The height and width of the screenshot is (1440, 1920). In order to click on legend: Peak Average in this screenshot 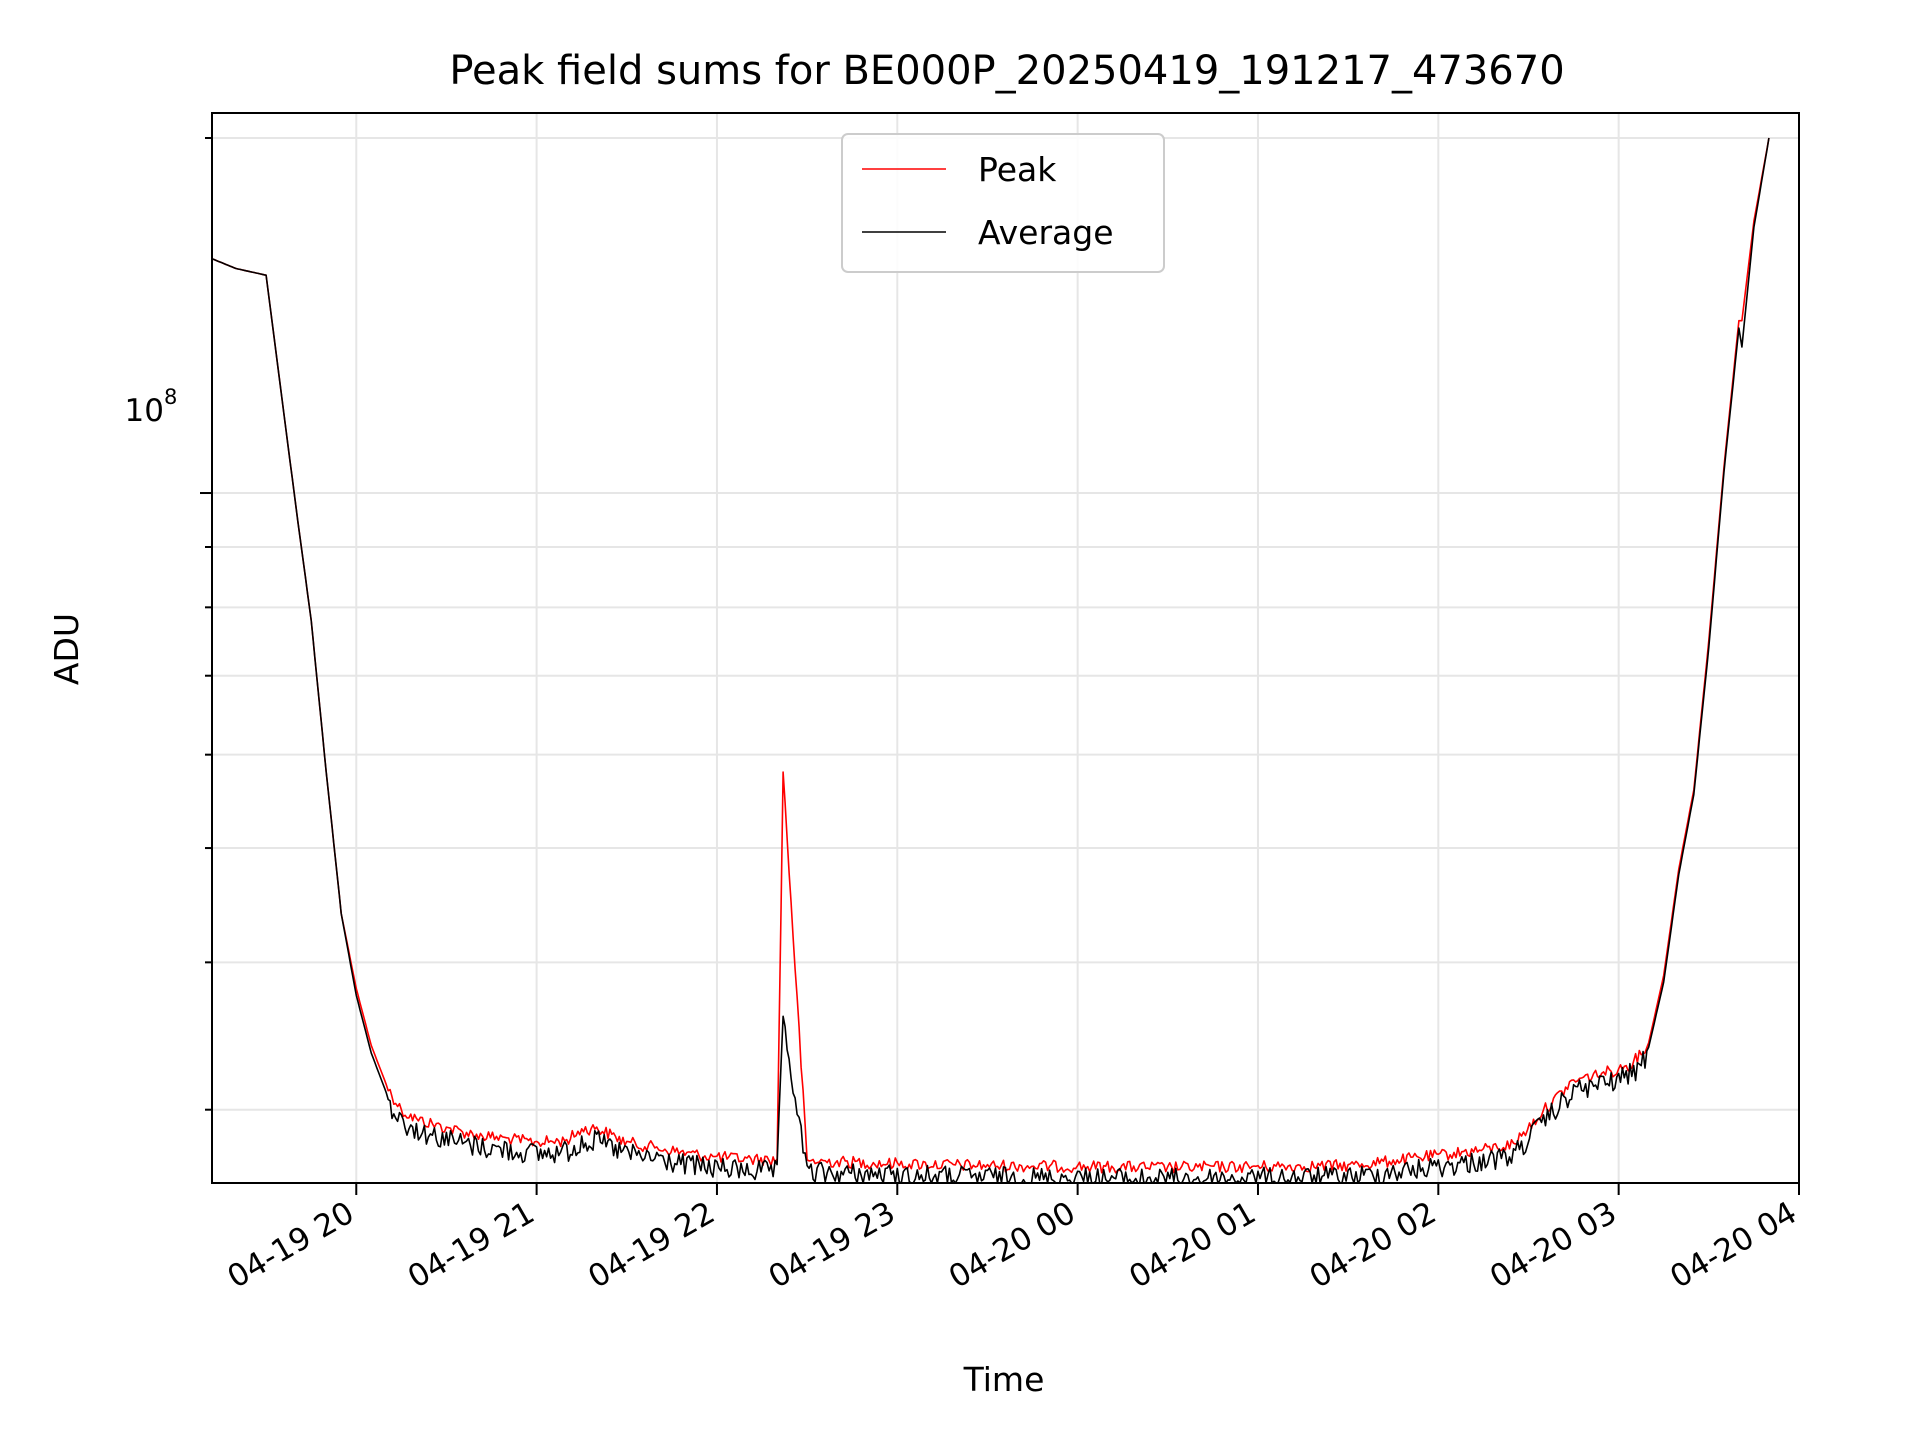, I will do `click(1003, 203)`.